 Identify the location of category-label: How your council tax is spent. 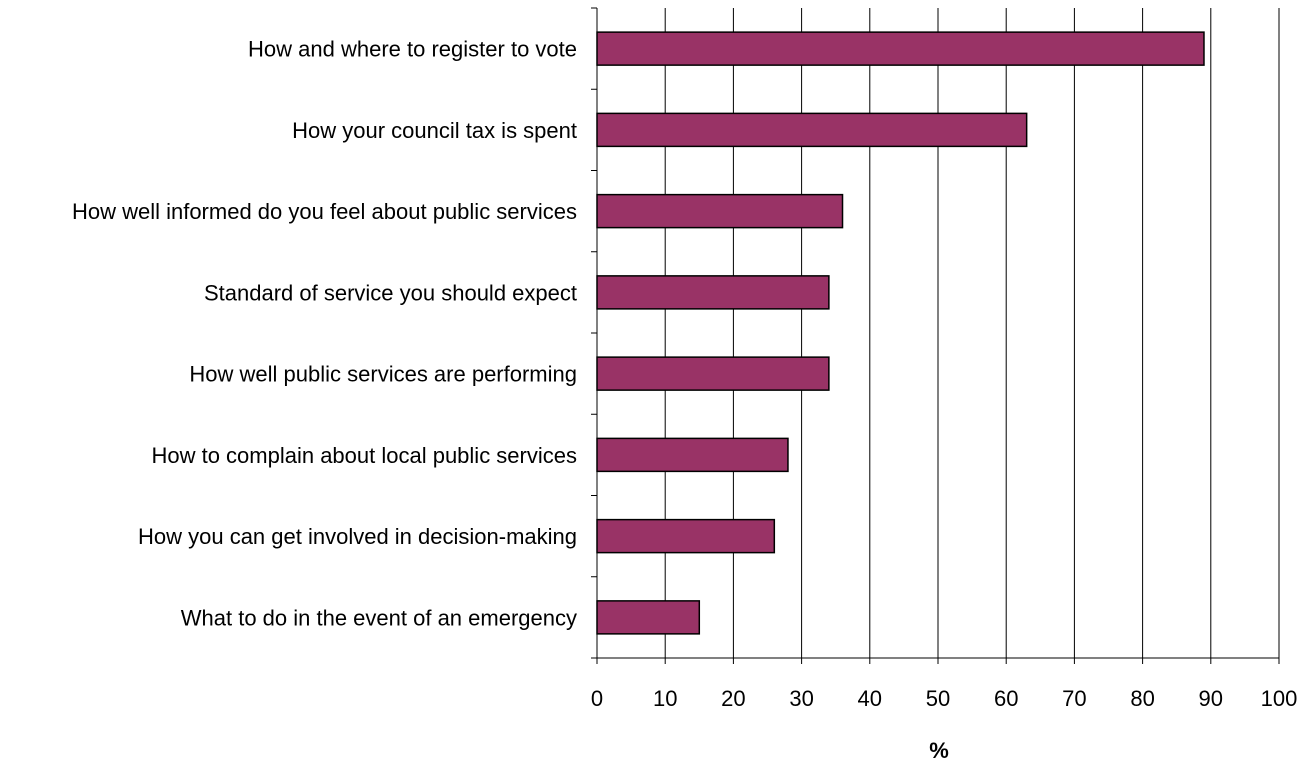
(434, 130).